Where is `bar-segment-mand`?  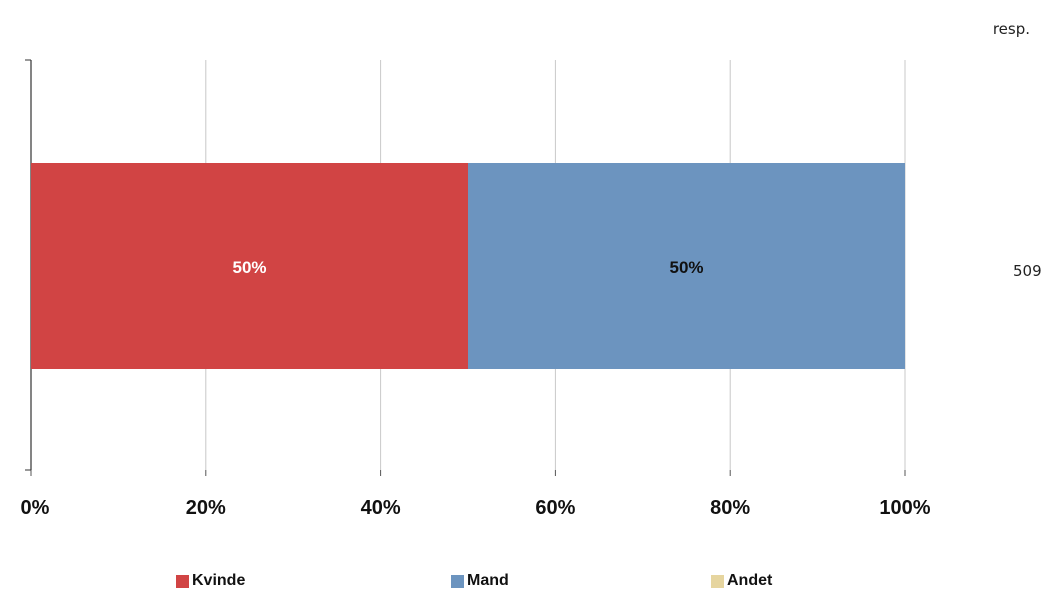
bar-segment-mand is located at coordinates (686, 266).